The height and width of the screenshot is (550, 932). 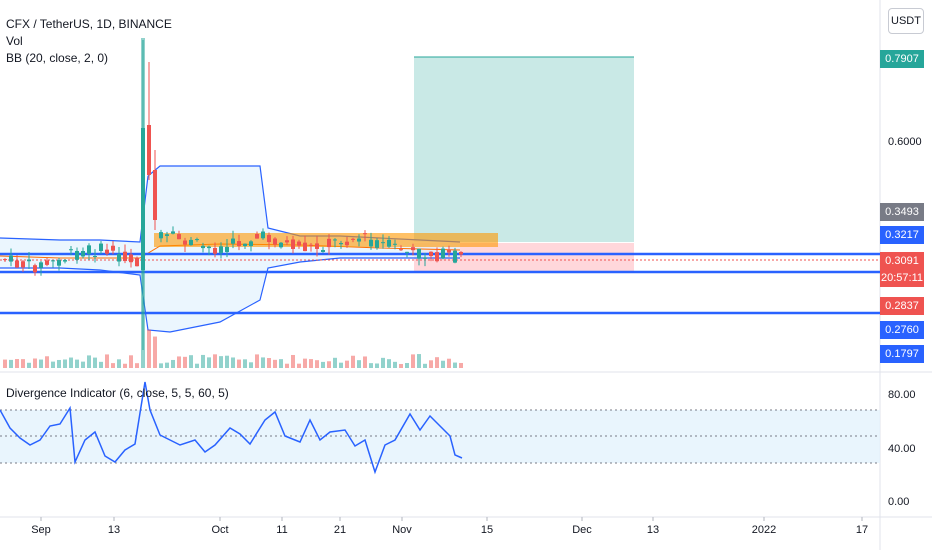 What do you see at coordinates (220, 530) in the screenshot?
I see `time-label: Oct` at bounding box center [220, 530].